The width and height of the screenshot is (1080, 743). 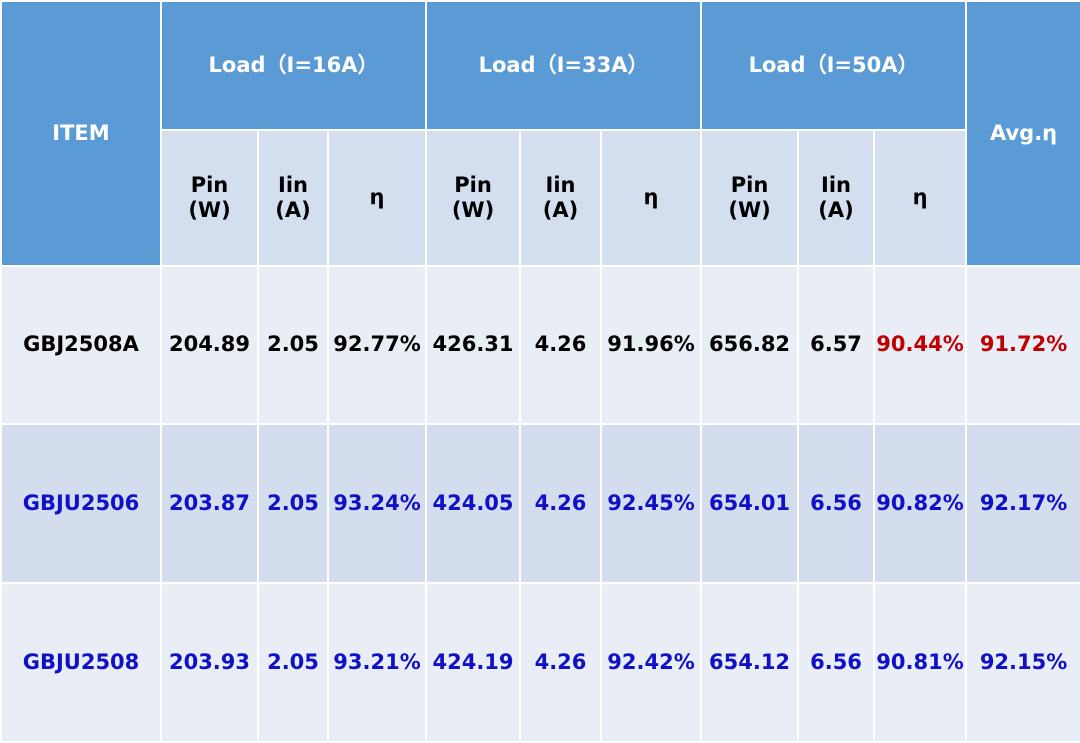 I want to click on value-cell: 654.12, so click(x=750, y=662).